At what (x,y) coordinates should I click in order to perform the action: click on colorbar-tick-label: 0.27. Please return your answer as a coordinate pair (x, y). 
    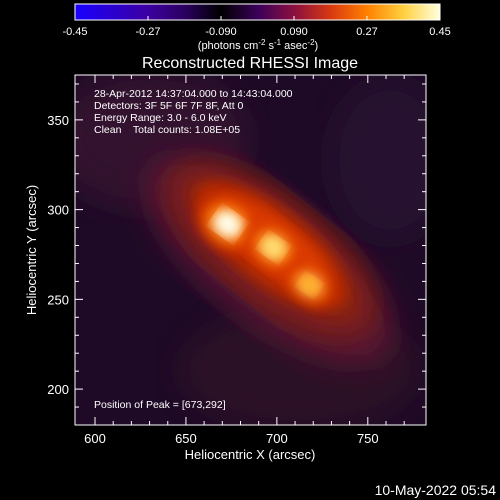
    Looking at the image, I should click on (366, 32).